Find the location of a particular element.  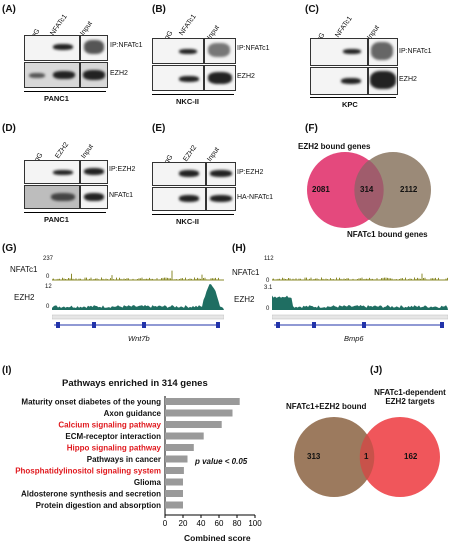

bar-category-label: Maturity onset diabetes of the young is located at coordinates (91, 402).